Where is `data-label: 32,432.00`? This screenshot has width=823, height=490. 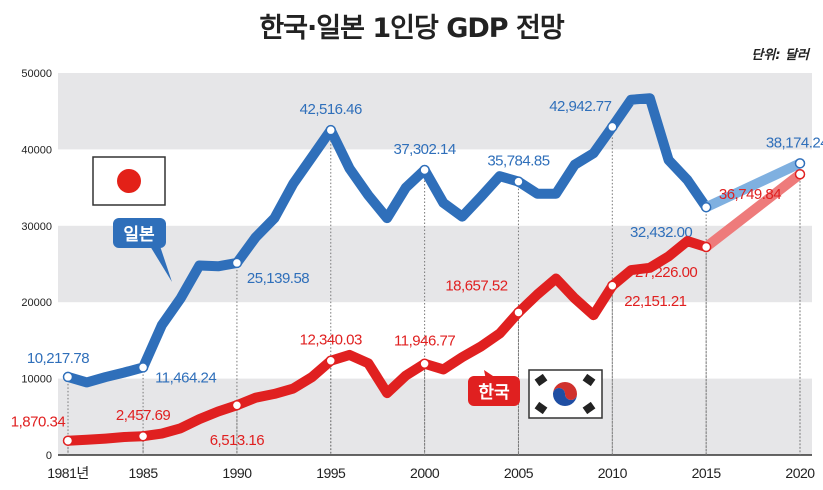
data-label: 32,432.00 is located at coordinates (661, 232).